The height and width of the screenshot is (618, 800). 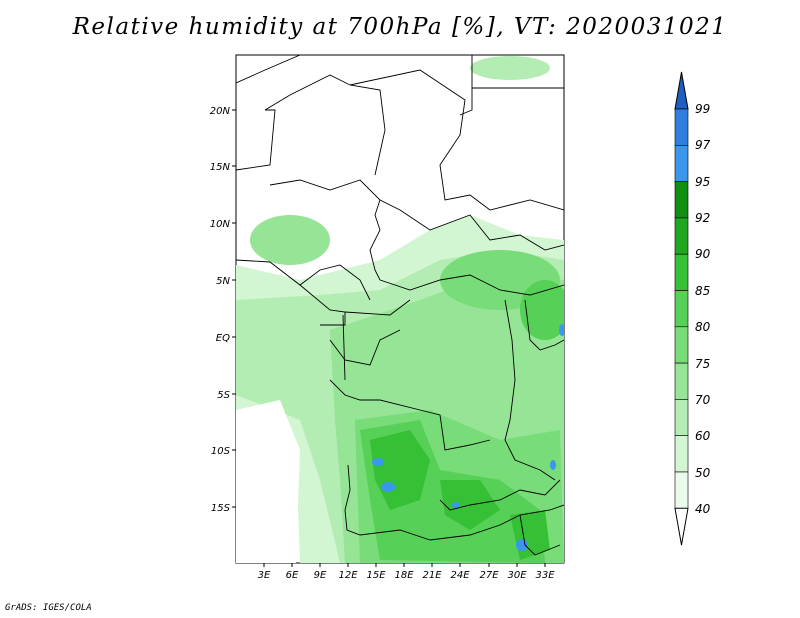 I want to click on lat-label: 5N, so click(x=223, y=281).